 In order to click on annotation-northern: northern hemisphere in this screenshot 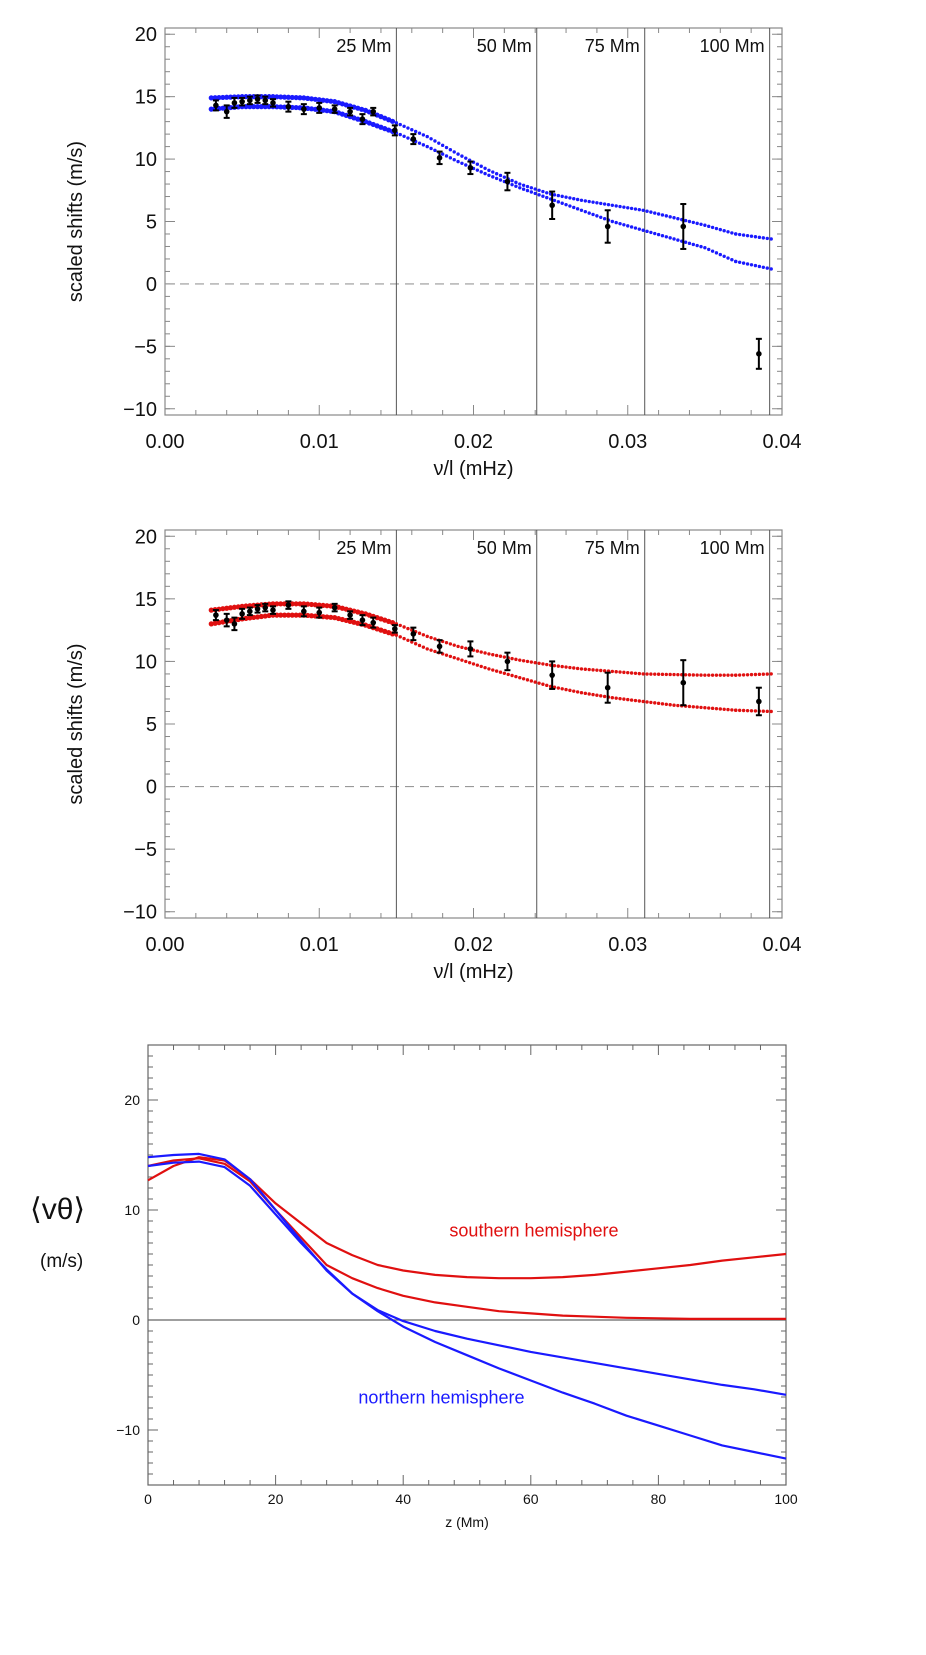, I will do `click(441, 1398)`.